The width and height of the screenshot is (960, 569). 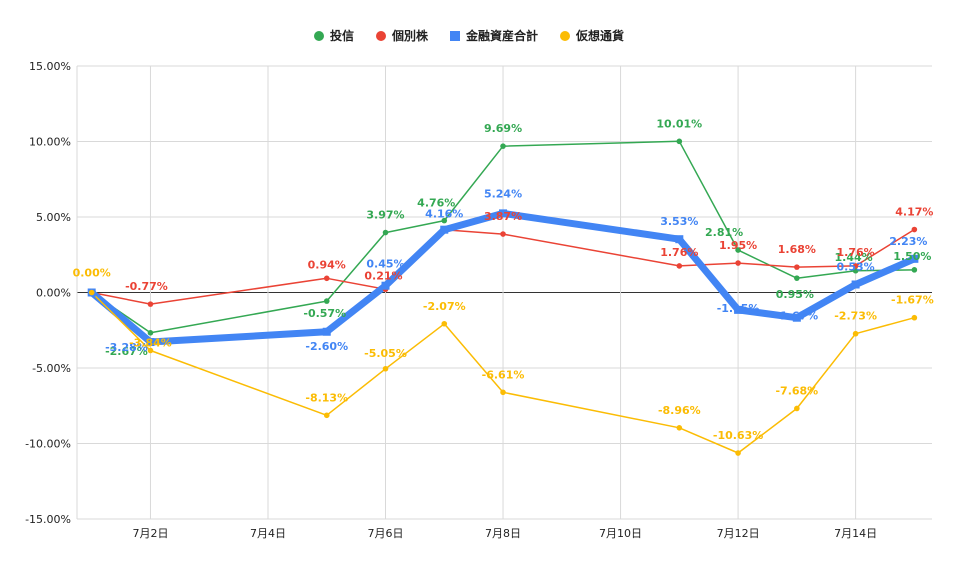 What do you see at coordinates (724, 232) in the screenshot?
I see `data-label: 2.81%` at bounding box center [724, 232].